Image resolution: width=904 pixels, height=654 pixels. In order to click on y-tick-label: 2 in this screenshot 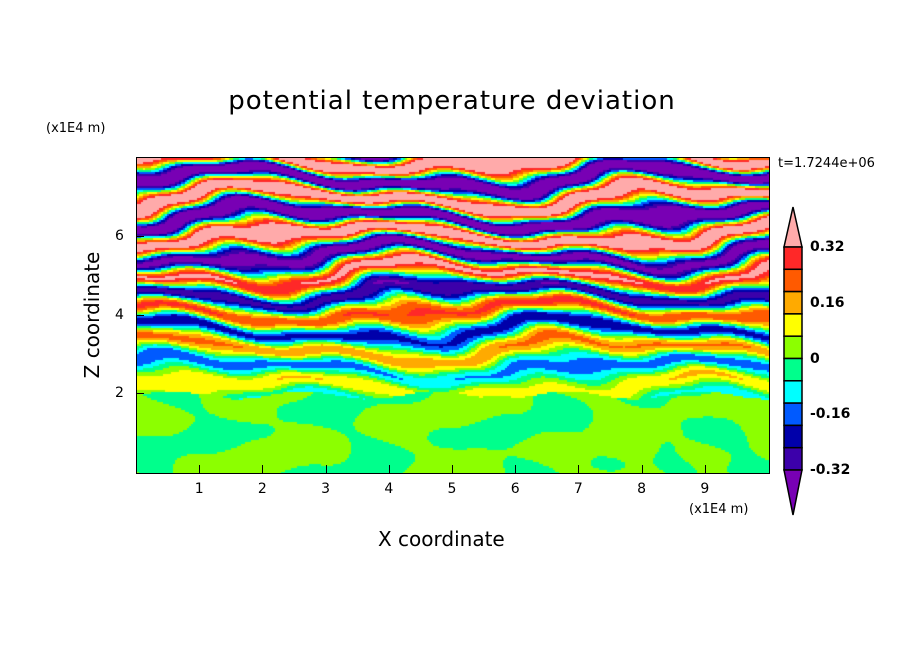, I will do `click(119, 393)`.